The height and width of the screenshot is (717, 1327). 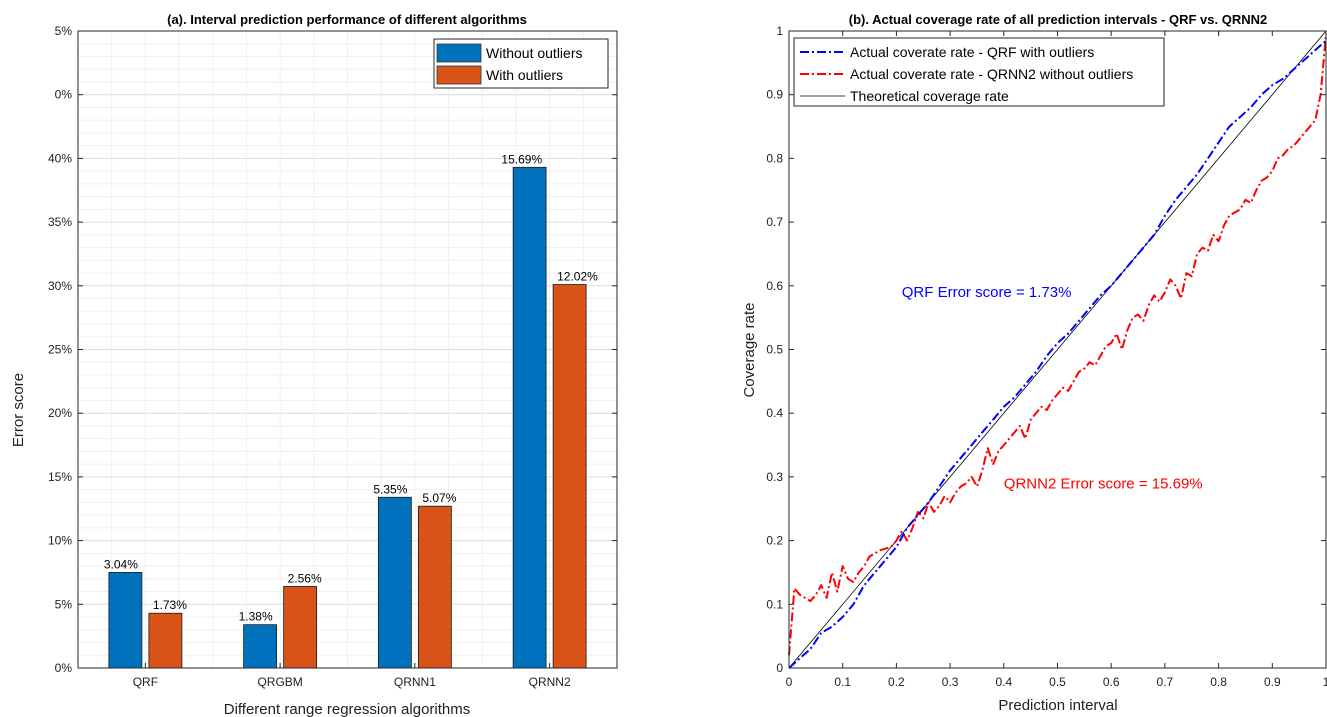 I want to click on chart-a-y-tick-label: 25%, so click(x=60, y=350).